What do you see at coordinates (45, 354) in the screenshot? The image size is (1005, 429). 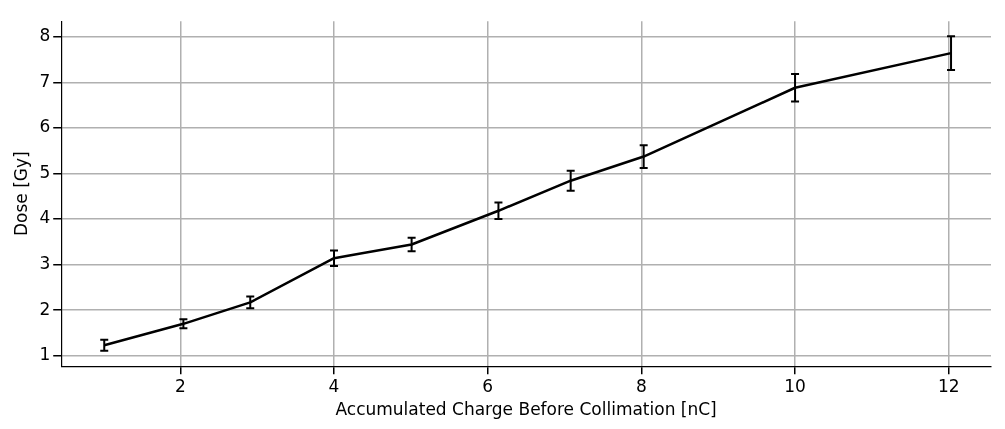 I see `y-tick-label: 1` at bounding box center [45, 354].